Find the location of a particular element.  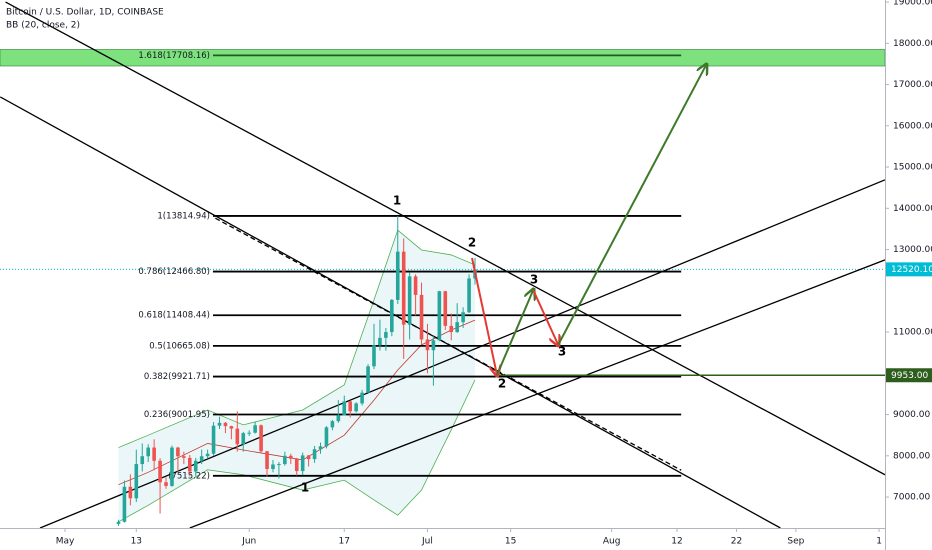

fib-label: 0.786(12466.80) is located at coordinates (174, 272).